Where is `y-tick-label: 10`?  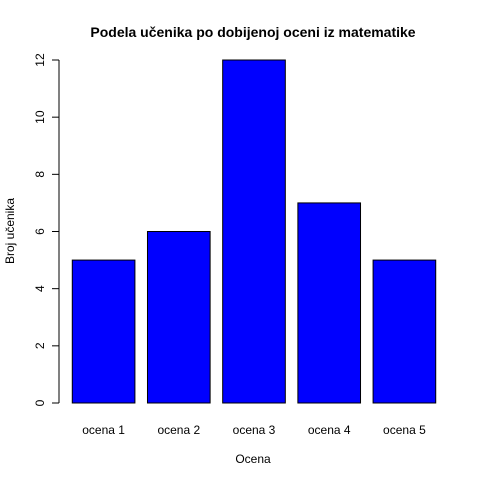 y-tick-label: 10 is located at coordinates (40, 117).